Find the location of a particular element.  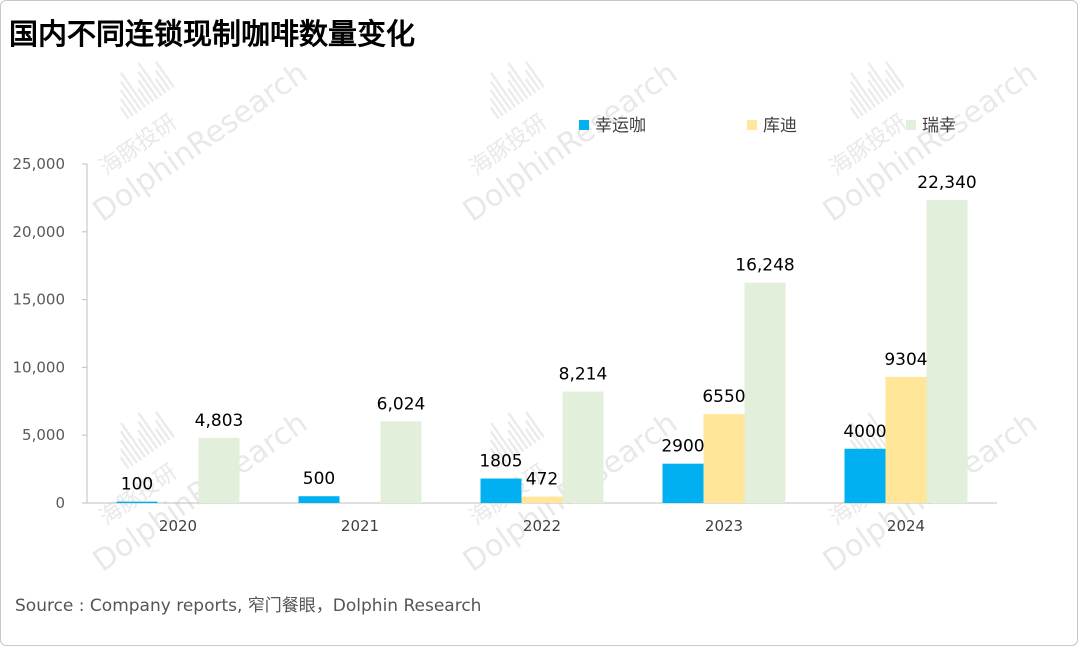

data-label: 9304 is located at coordinates (905, 360).